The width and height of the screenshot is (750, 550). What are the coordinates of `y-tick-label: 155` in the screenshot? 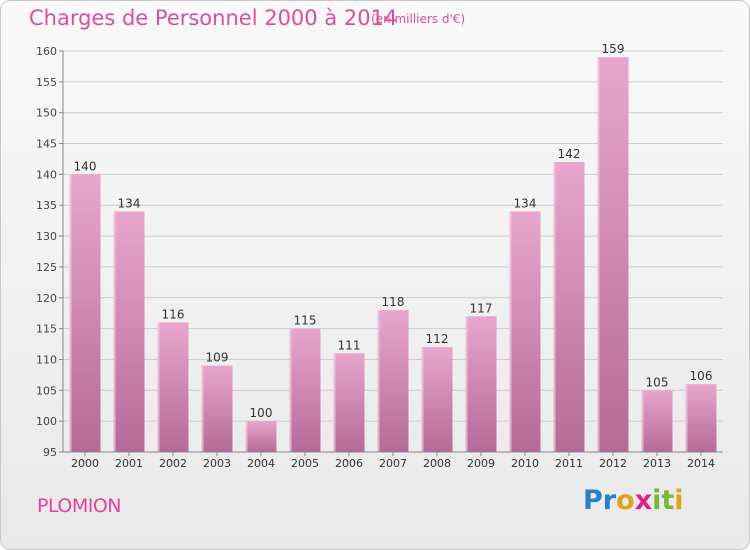 It's located at (46, 82).